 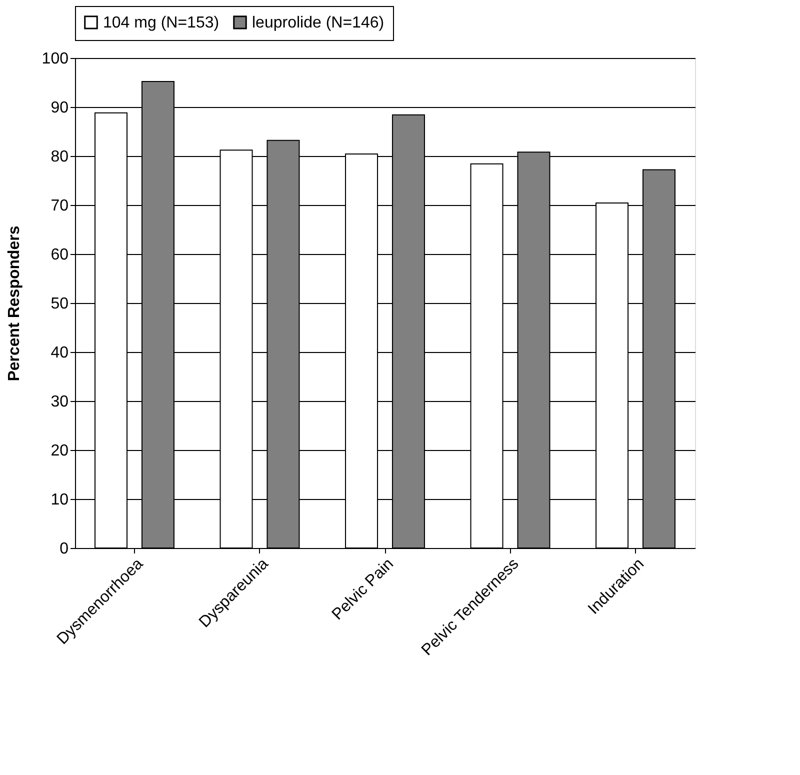 What do you see at coordinates (59, 108) in the screenshot?
I see `y-tick-label: 90` at bounding box center [59, 108].